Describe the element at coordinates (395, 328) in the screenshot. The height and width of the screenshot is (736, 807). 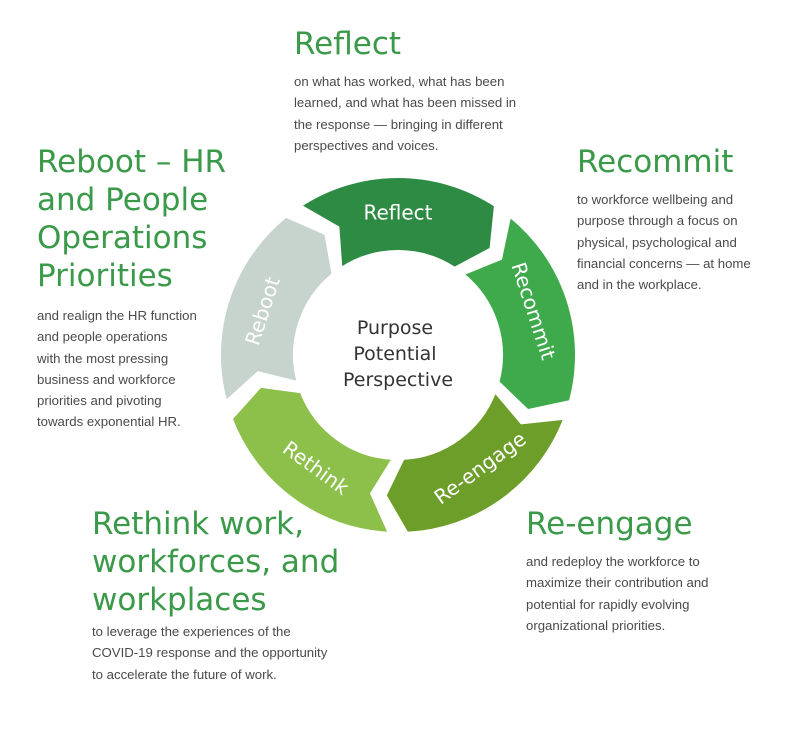
I see `center-line-purpose: Purpose` at that location.